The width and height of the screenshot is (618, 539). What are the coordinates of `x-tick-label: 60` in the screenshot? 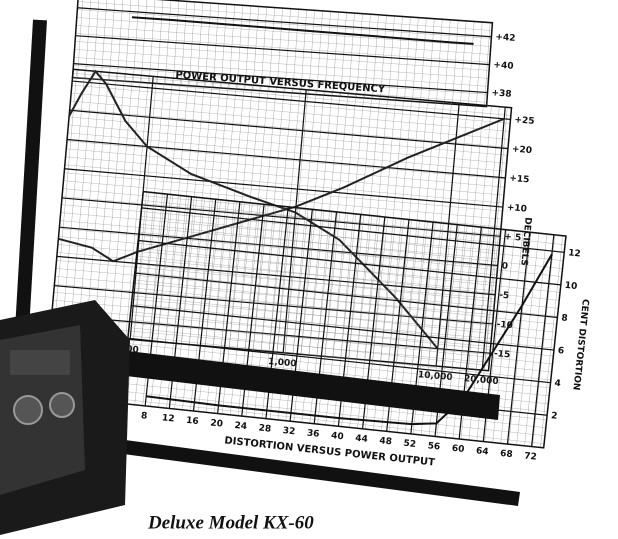 It's located at (458, 449).